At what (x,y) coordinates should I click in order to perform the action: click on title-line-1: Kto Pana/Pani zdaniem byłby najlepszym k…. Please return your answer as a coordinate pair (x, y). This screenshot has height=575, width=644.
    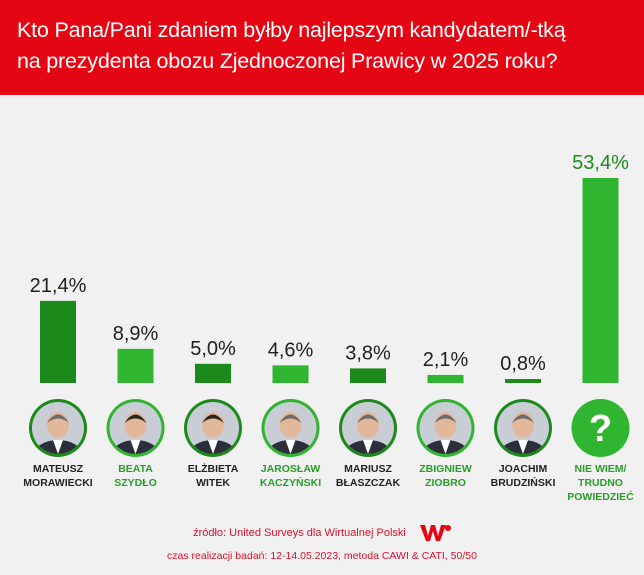
    Looking at the image, I should click on (291, 30).